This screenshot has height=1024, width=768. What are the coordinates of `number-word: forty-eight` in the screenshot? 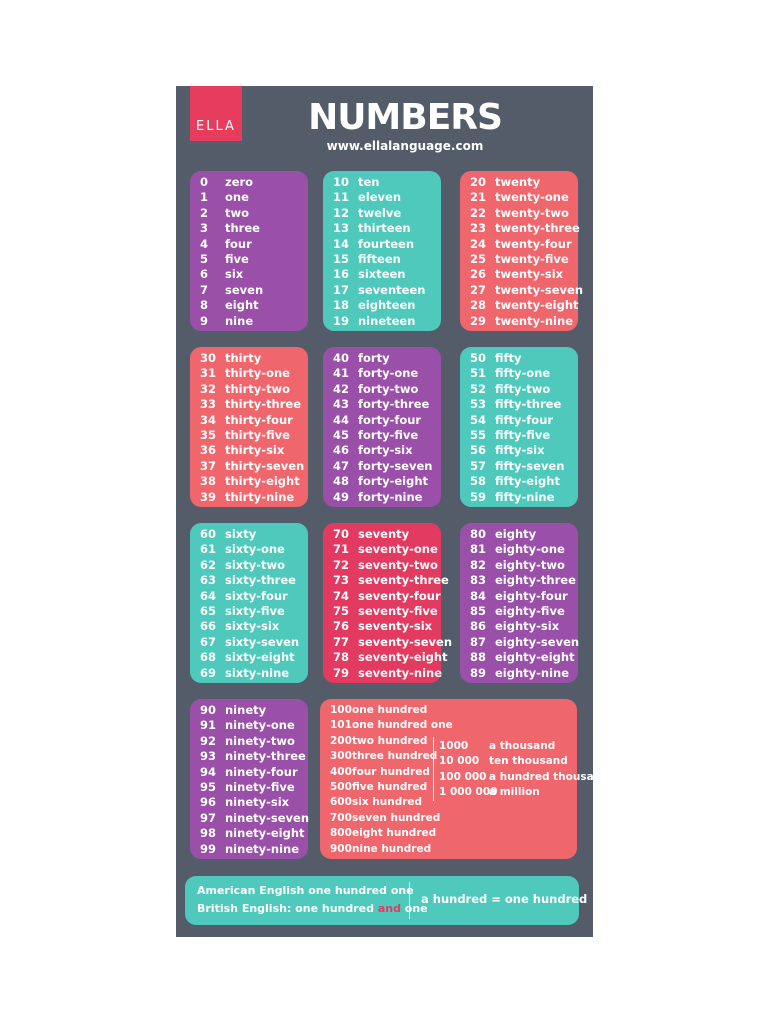 It's located at (393, 481).